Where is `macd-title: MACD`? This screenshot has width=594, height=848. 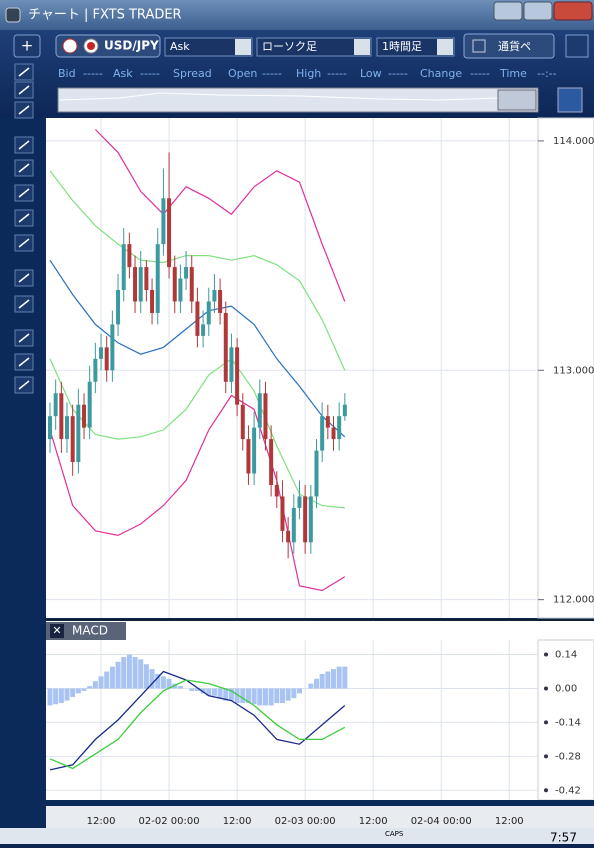 macd-title: MACD is located at coordinates (90, 631).